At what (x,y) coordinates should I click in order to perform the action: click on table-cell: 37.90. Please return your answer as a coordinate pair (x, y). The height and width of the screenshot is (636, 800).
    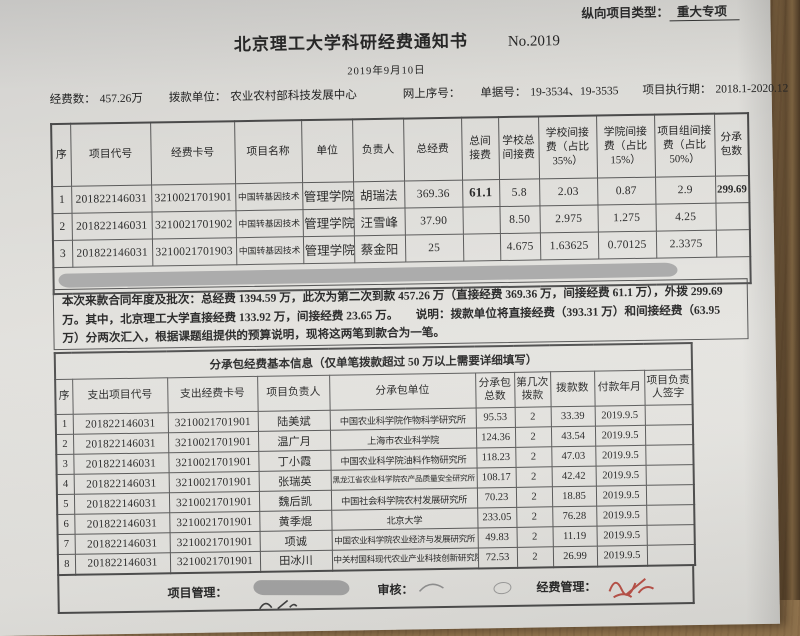
    Looking at the image, I should click on (433, 221).